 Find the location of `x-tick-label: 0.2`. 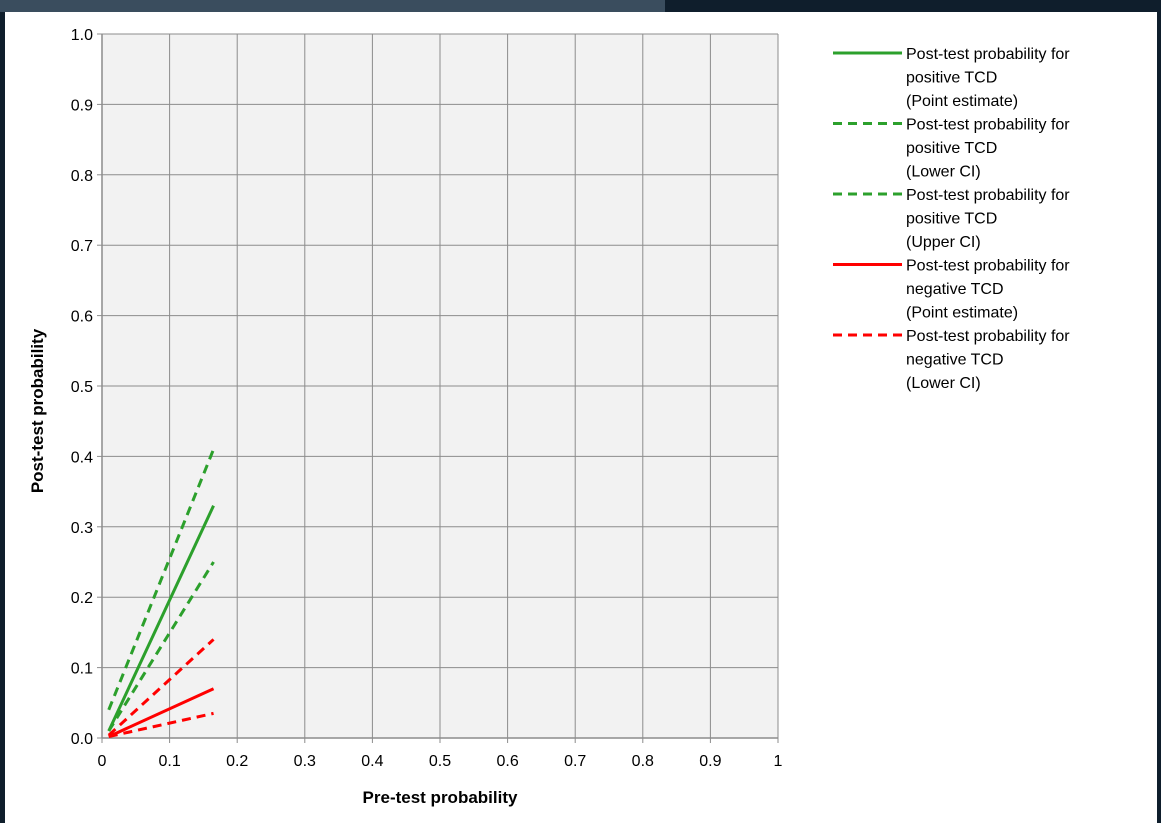

x-tick-label: 0.2 is located at coordinates (237, 761).